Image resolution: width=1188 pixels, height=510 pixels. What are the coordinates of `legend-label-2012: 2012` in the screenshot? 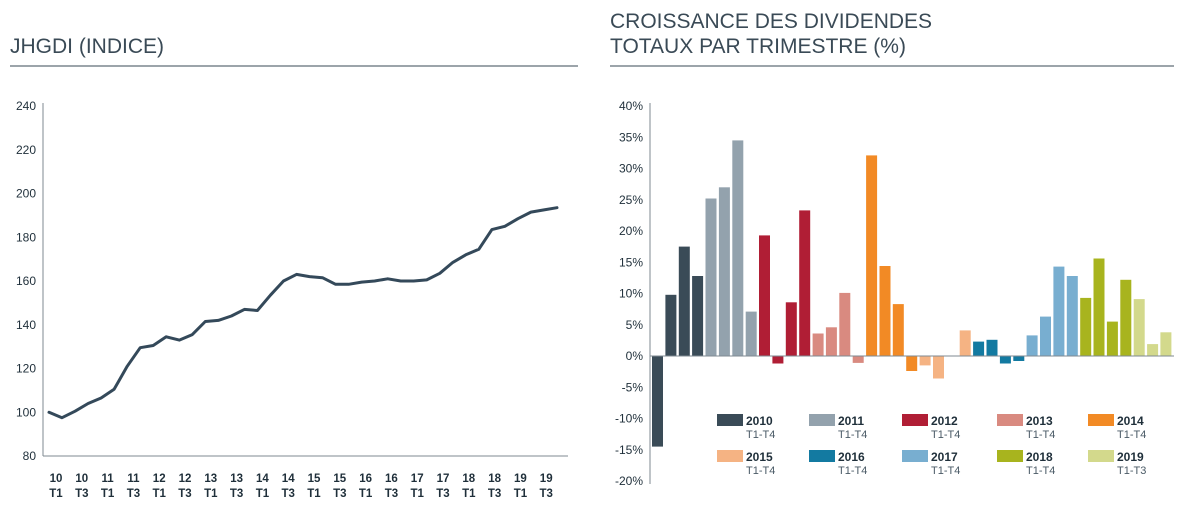 It's located at (944, 421).